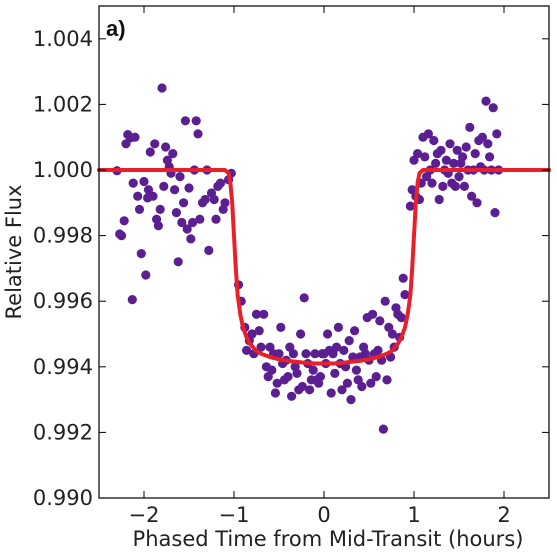  I want to click on y-axis-label: Relative Flux, so click(14, 251).